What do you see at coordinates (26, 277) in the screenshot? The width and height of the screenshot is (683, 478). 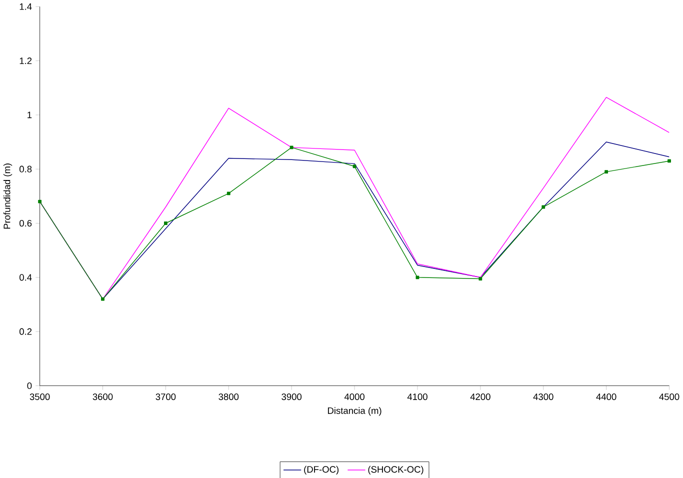 I see `y-tick-label: 0.4` at bounding box center [26, 277].